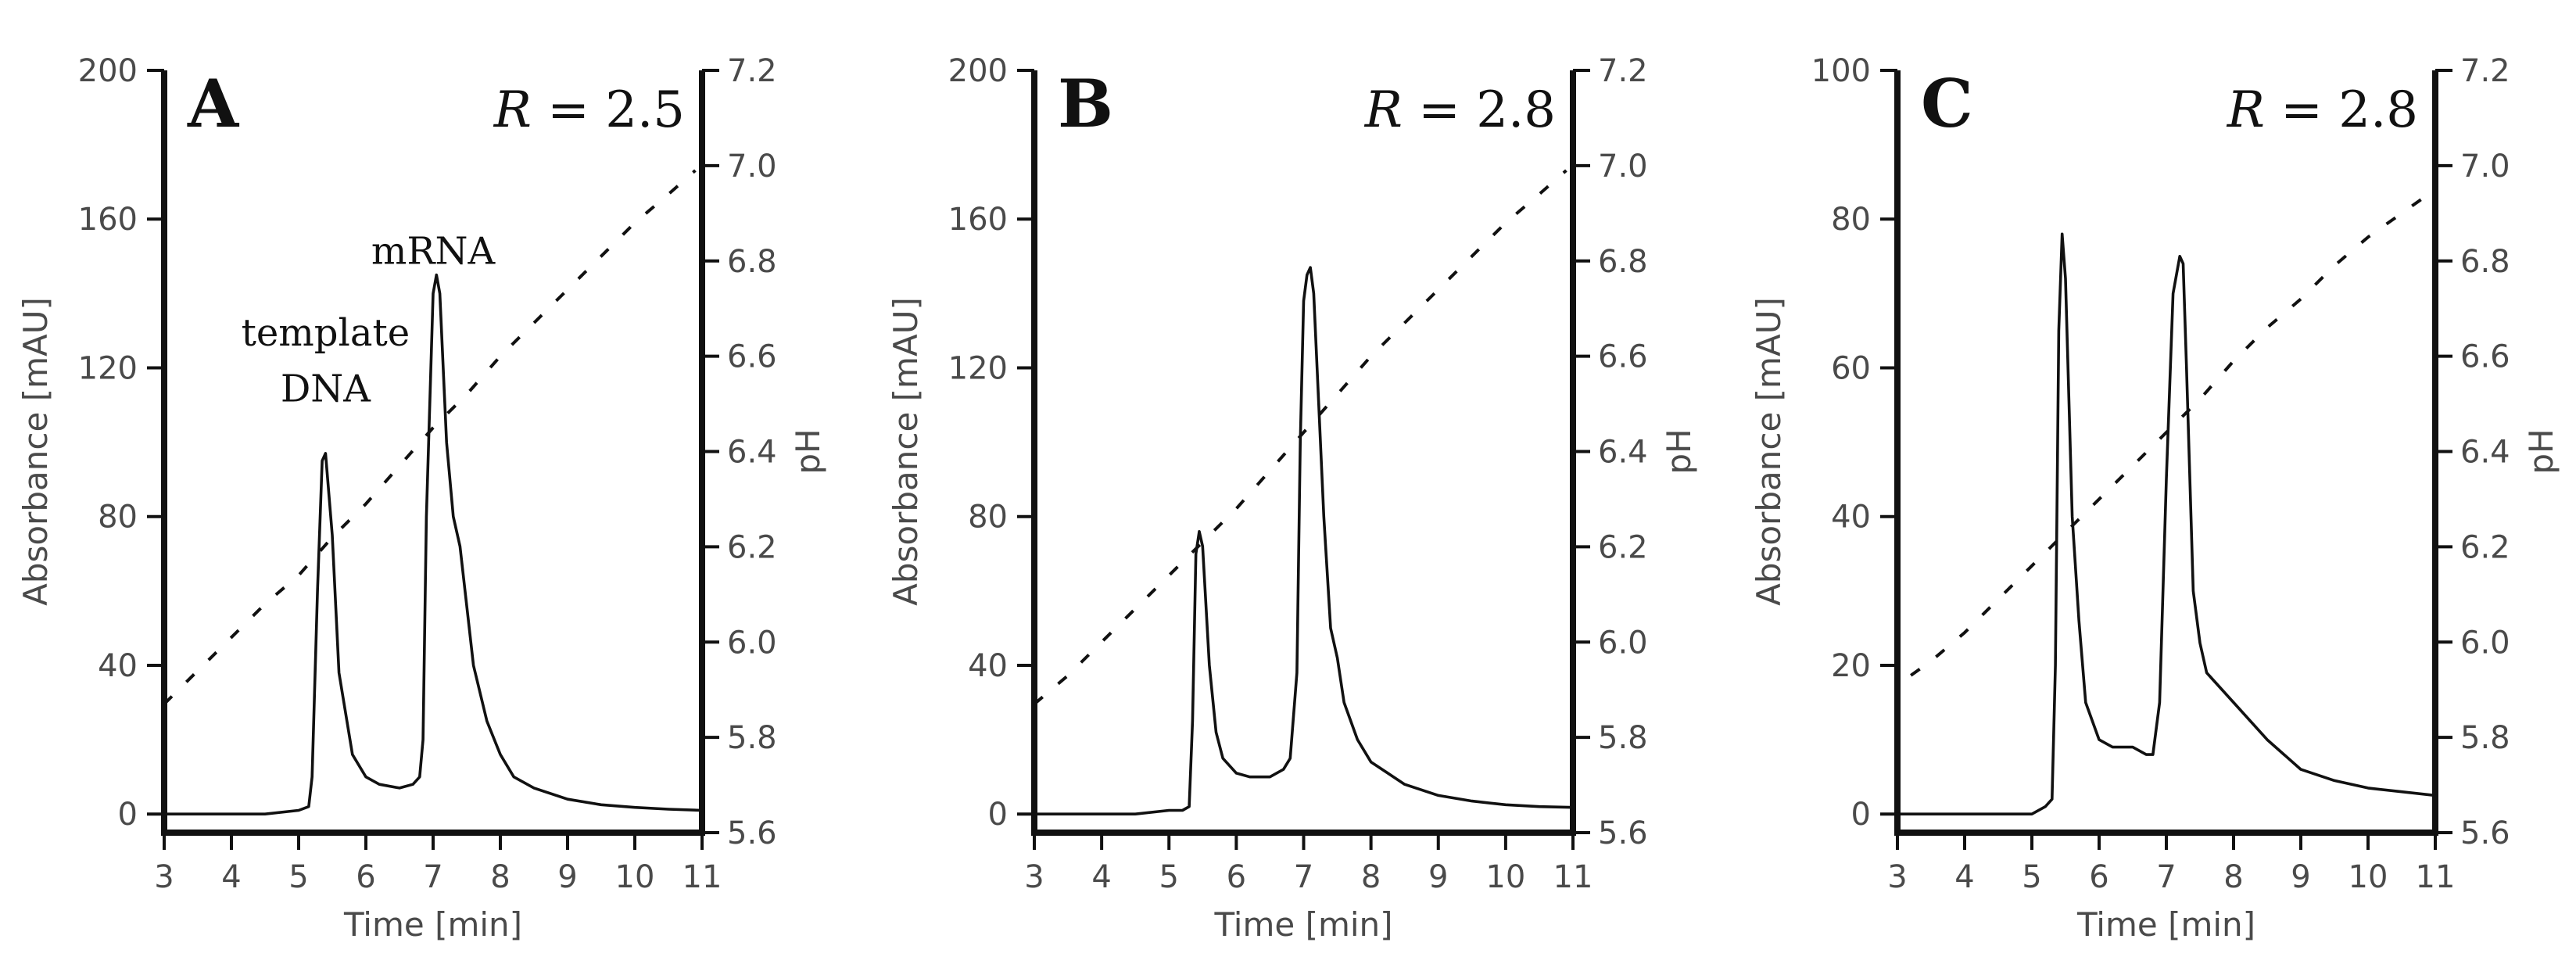  What do you see at coordinates (1085, 103) in the screenshot?
I see `panel-letter: B` at bounding box center [1085, 103].